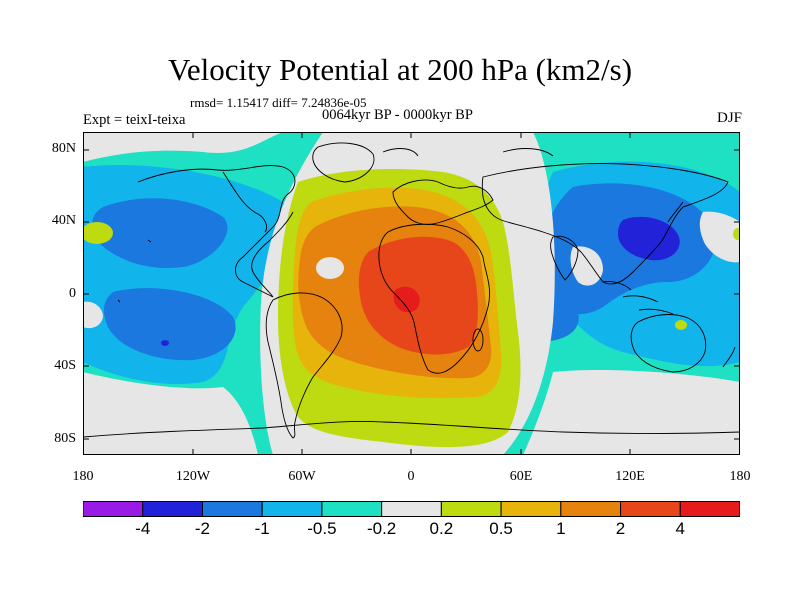 The image size is (800, 600). Describe the element at coordinates (501, 528) in the screenshot. I see `colorbar-label: 0.5` at that location.